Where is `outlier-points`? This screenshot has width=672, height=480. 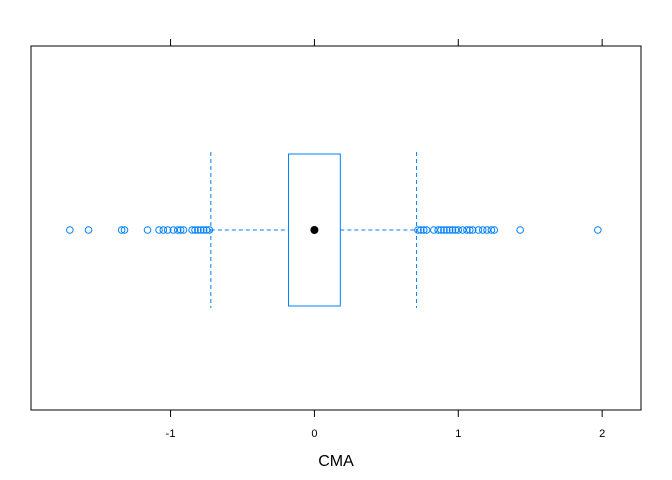 outlier-points is located at coordinates (334, 230).